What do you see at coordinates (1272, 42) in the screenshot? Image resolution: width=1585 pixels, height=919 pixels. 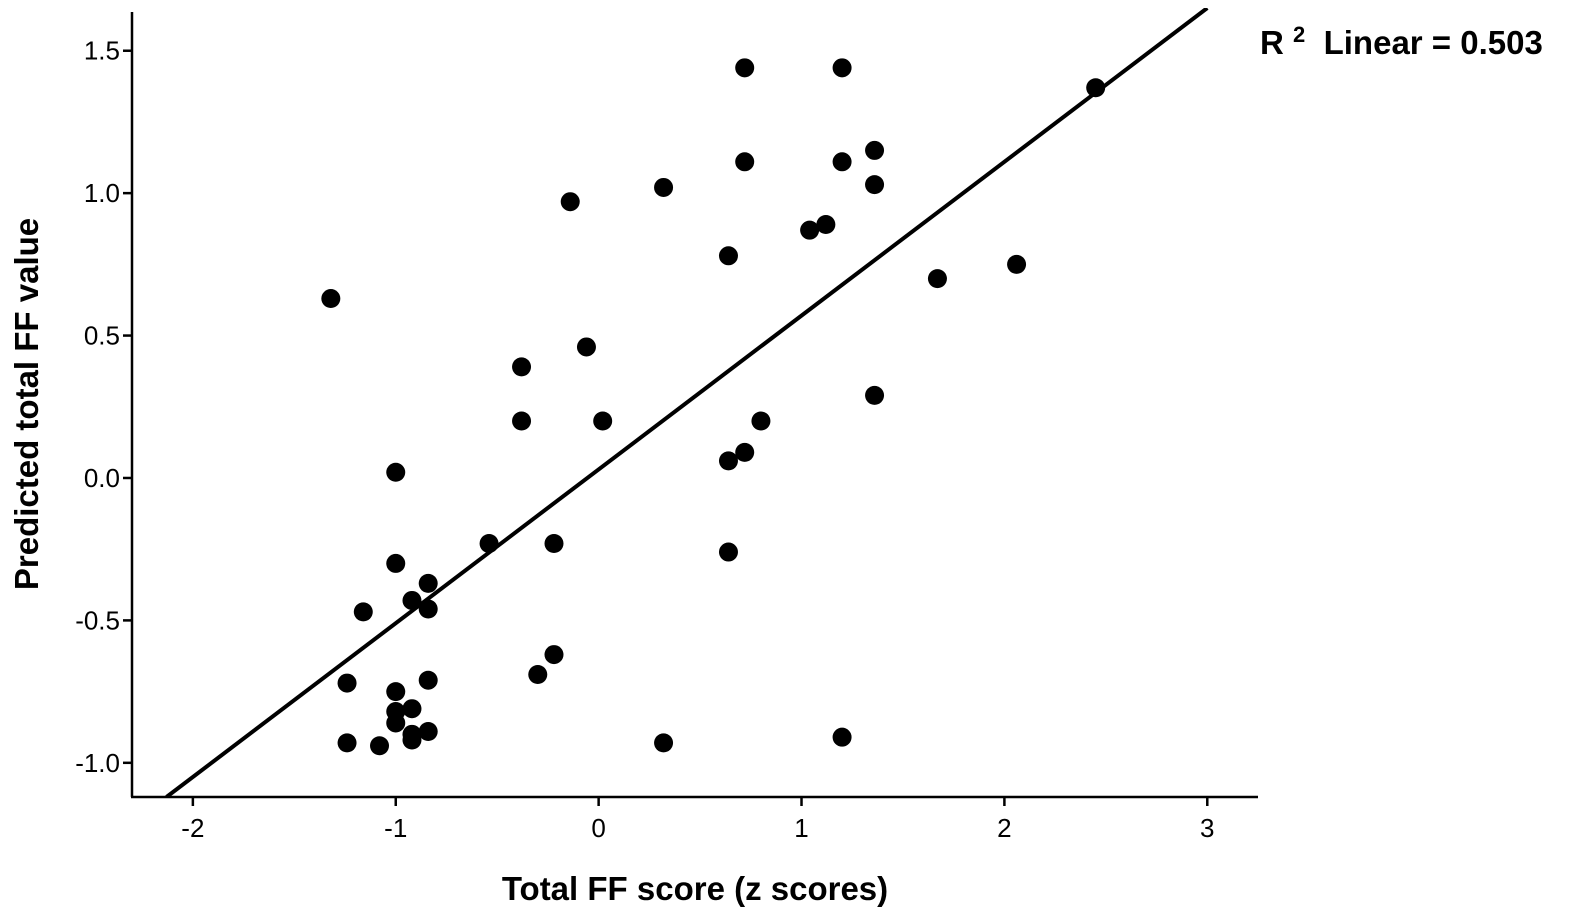 I see `r-squared-symbol: R` at bounding box center [1272, 42].